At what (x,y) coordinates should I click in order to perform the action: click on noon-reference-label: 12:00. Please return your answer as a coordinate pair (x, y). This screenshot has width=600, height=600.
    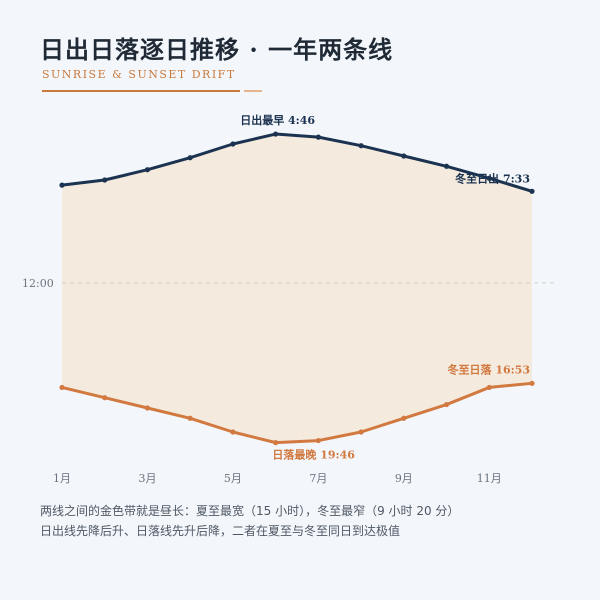
    Looking at the image, I should click on (38, 283).